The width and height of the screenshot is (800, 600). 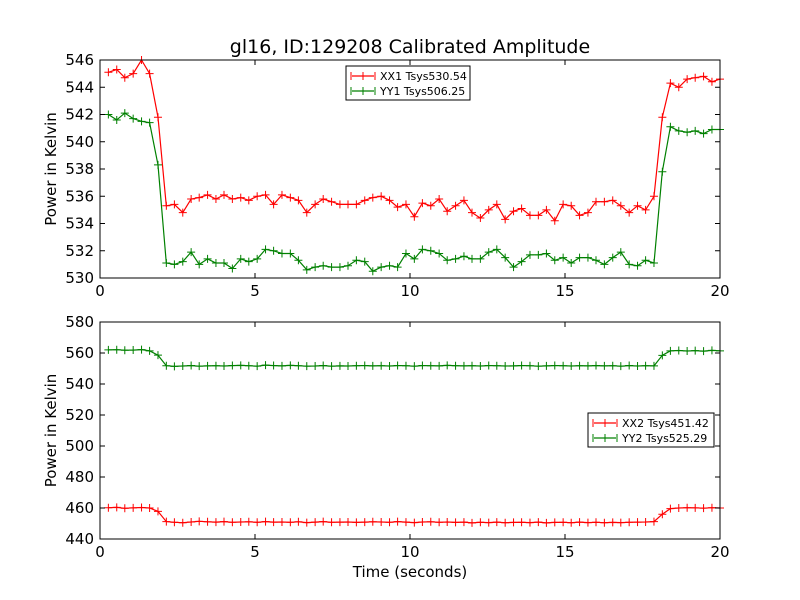 What do you see at coordinates (79, 353) in the screenshot?
I see `y-tick-label: 560` at bounding box center [79, 353].